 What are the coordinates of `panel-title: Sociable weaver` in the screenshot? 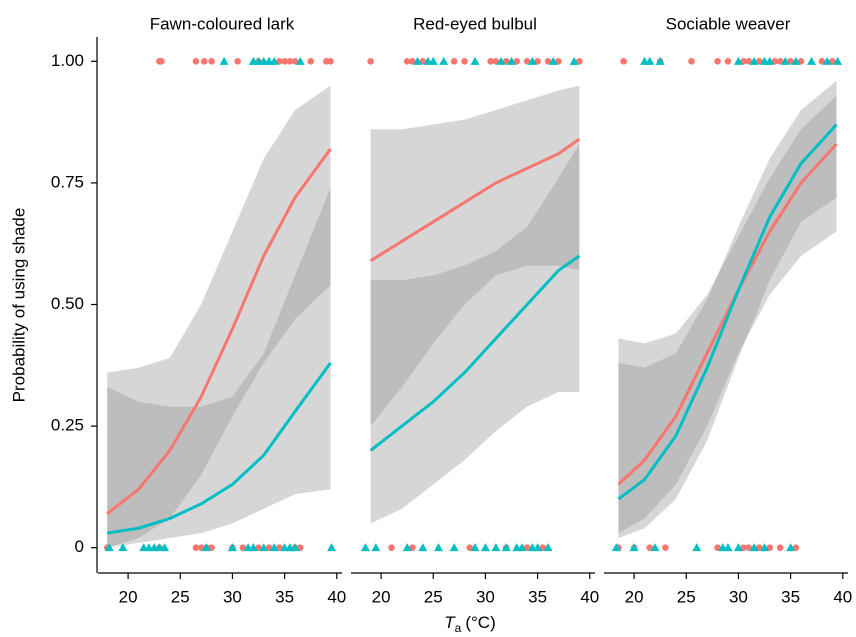 It's located at (728, 23).